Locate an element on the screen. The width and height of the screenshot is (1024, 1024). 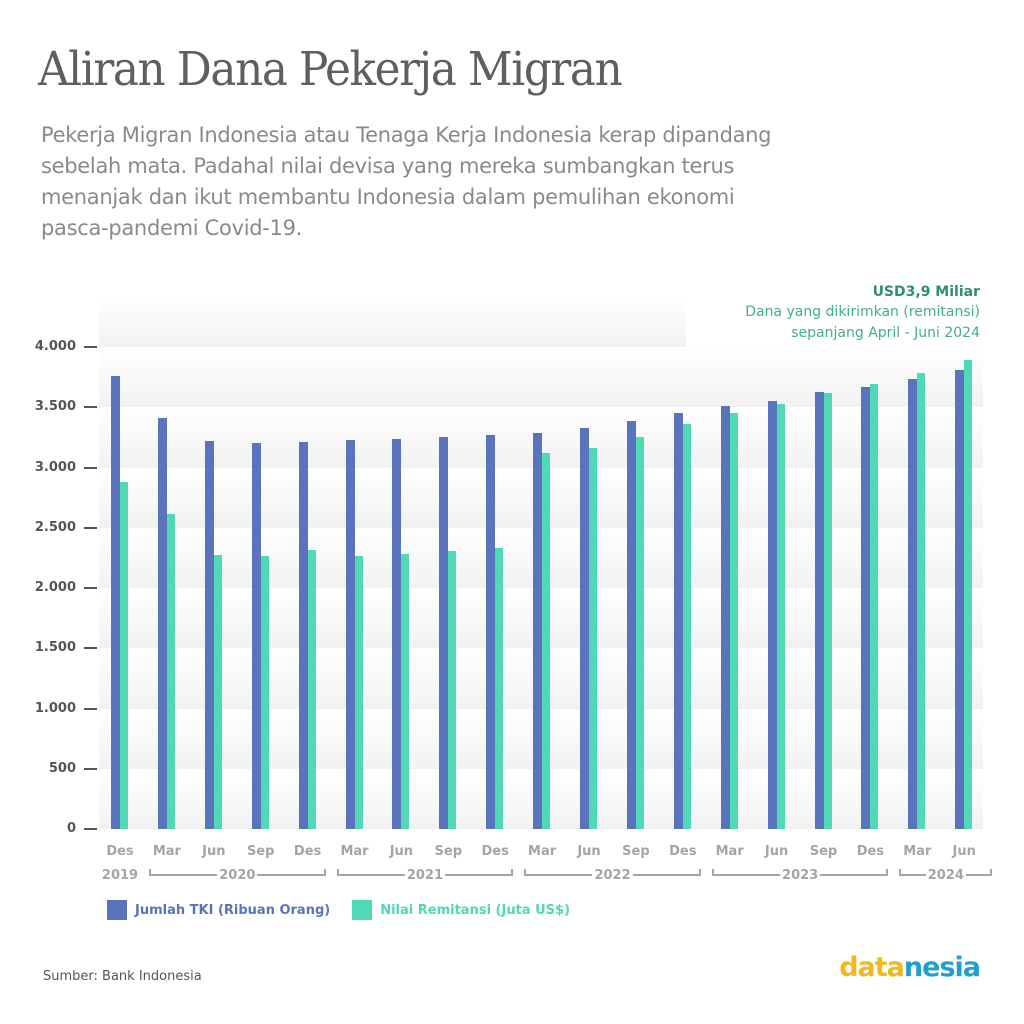
y-tick-label: 2.500 is located at coordinates (55, 527).